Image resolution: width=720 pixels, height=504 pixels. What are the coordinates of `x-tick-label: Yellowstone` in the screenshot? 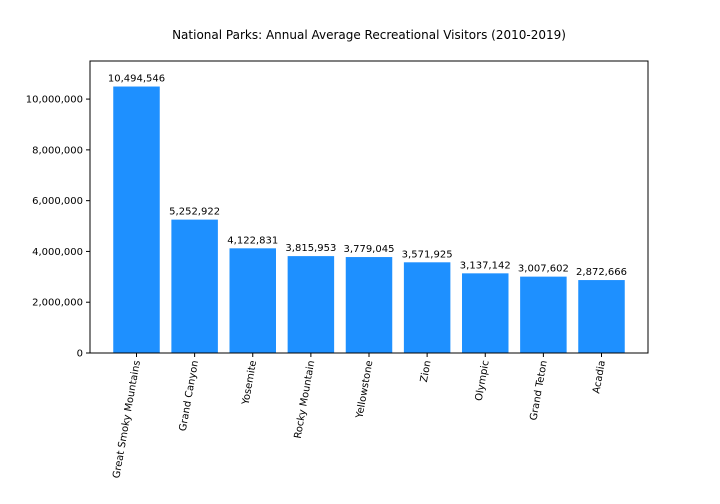 It's located at (364, 390).